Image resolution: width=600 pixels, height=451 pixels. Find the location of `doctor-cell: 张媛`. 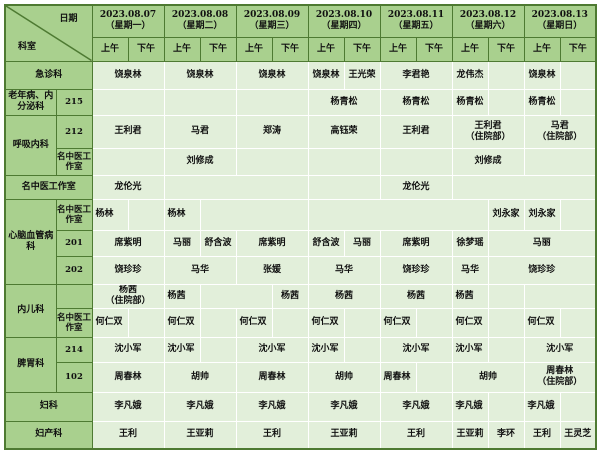

doctor-cell: 张媛 is located at coordinates (272, 270).